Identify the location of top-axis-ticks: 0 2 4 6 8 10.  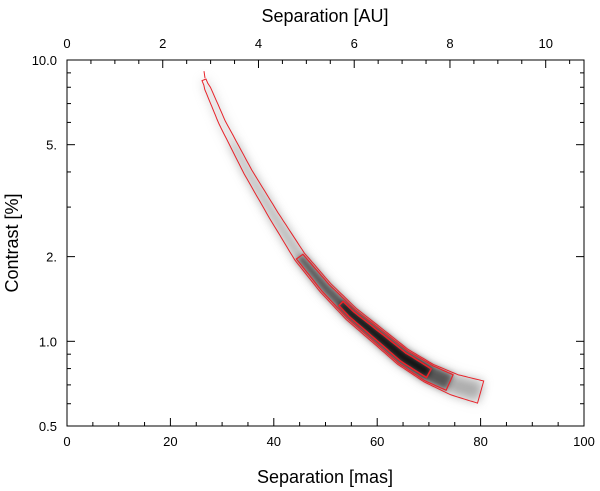
(317, 52).